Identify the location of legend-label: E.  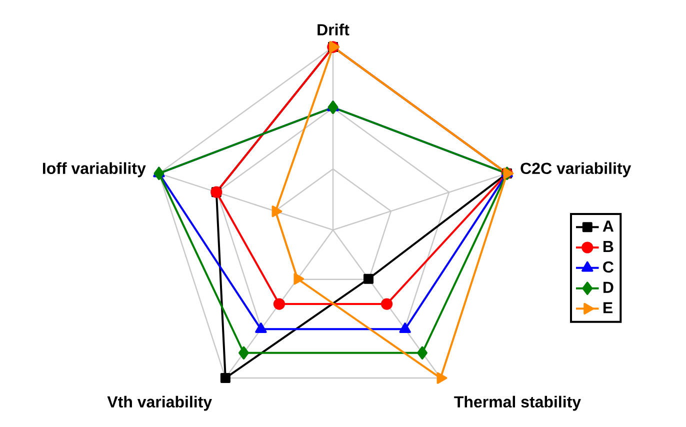
(607, 308).